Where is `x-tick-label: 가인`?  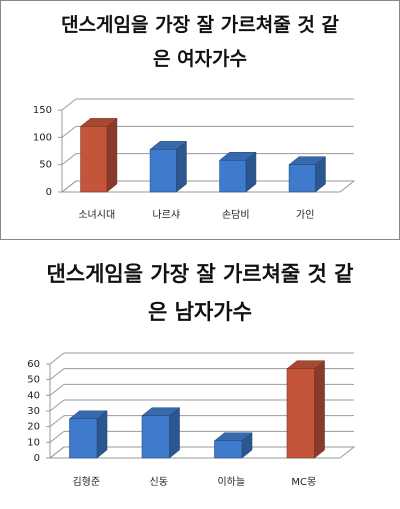
x-tick-label: 가인 is located at coordinates (305, 215).